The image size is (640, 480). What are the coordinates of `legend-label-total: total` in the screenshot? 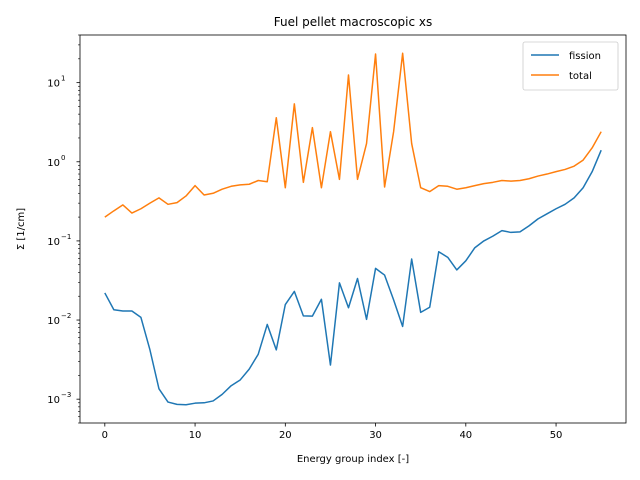 It's located at (580, 76).